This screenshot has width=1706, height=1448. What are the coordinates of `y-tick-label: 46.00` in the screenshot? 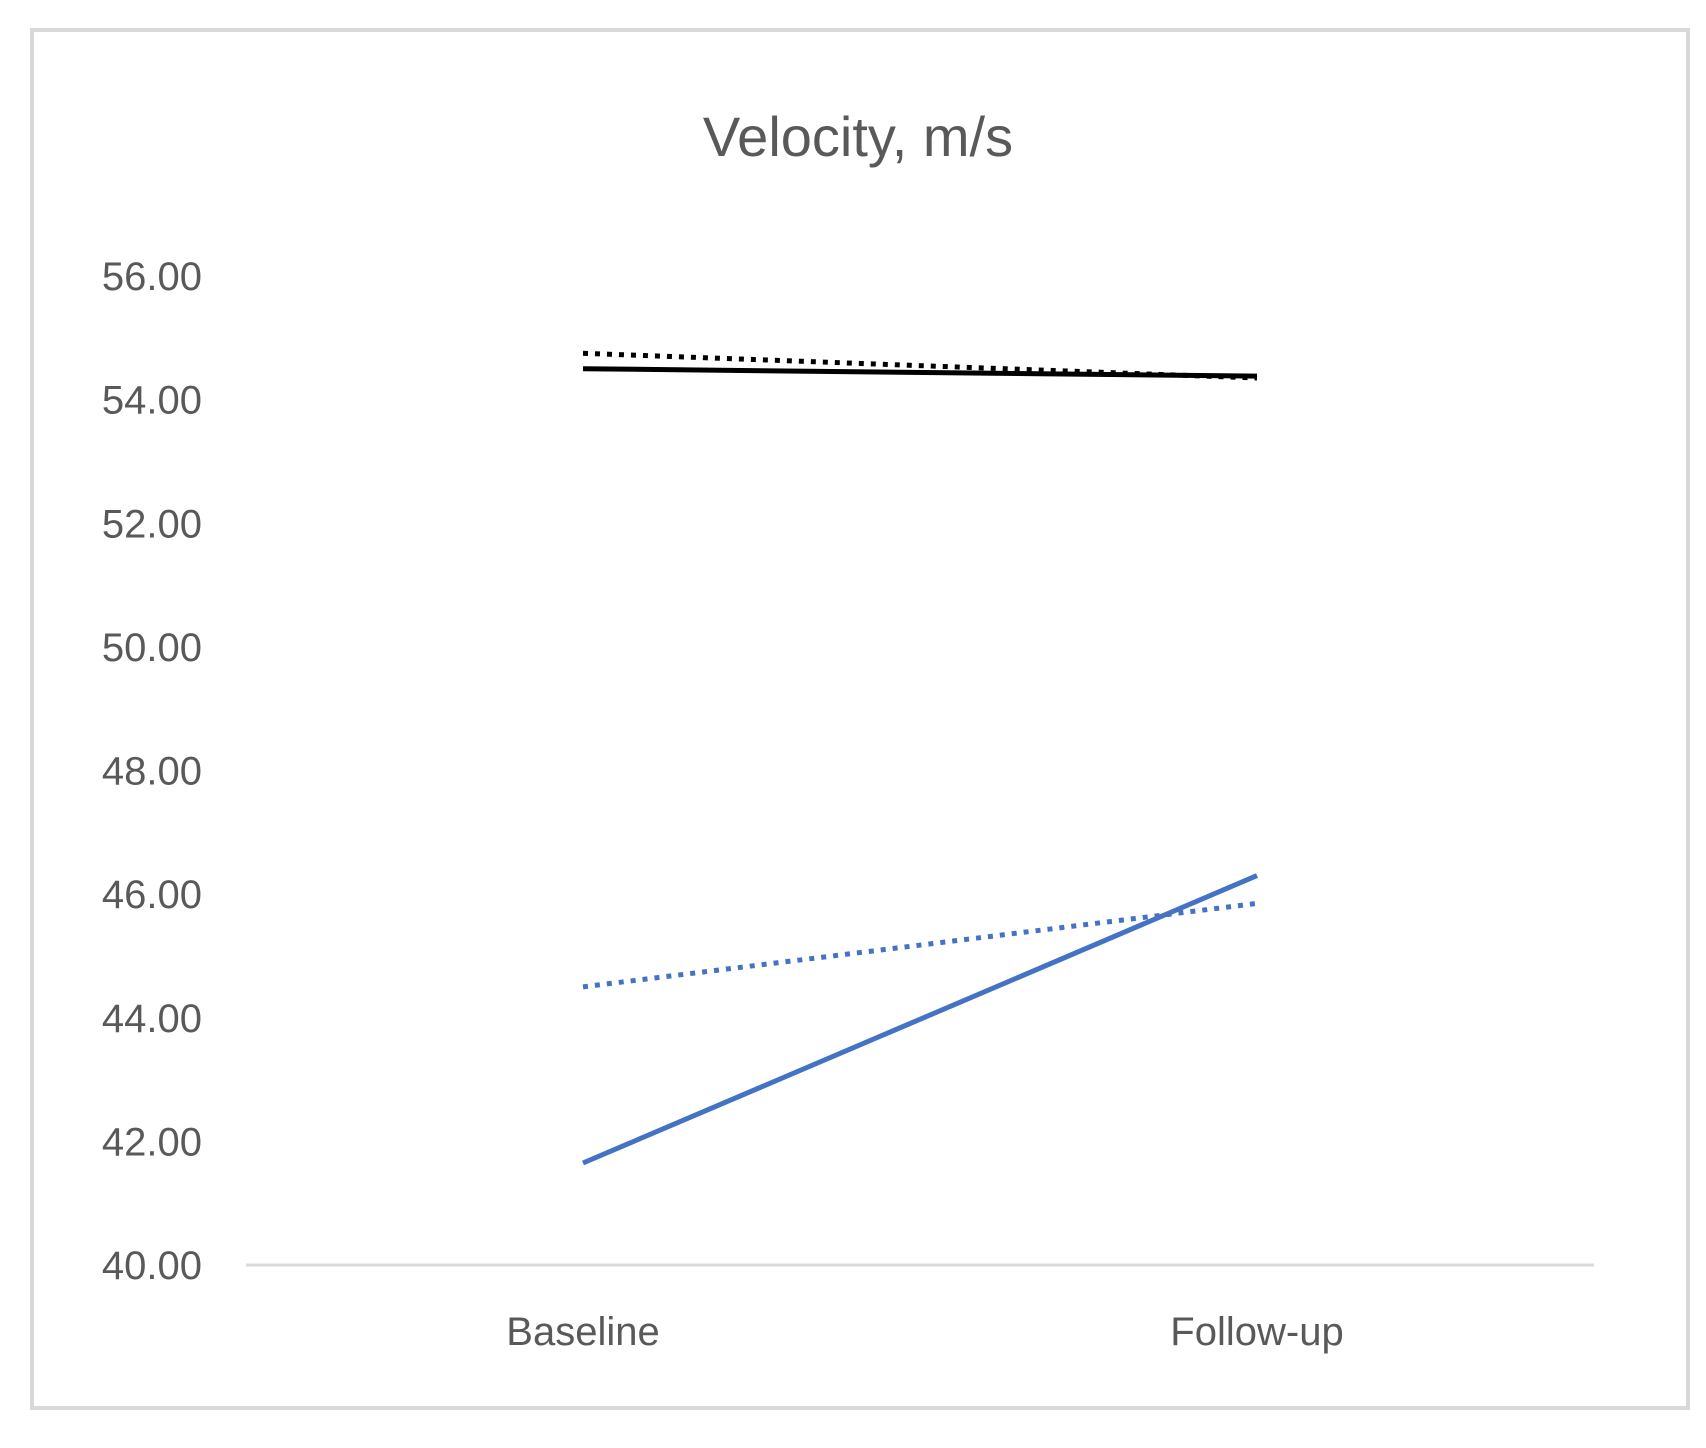 It's located at (152, 895).